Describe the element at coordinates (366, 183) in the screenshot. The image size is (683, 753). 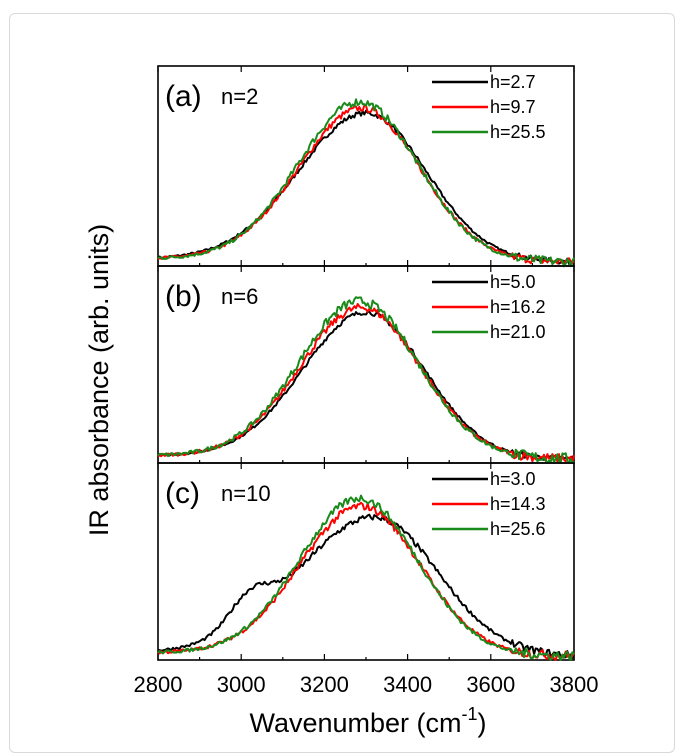
I see `series-line-h=25.5` at that location.